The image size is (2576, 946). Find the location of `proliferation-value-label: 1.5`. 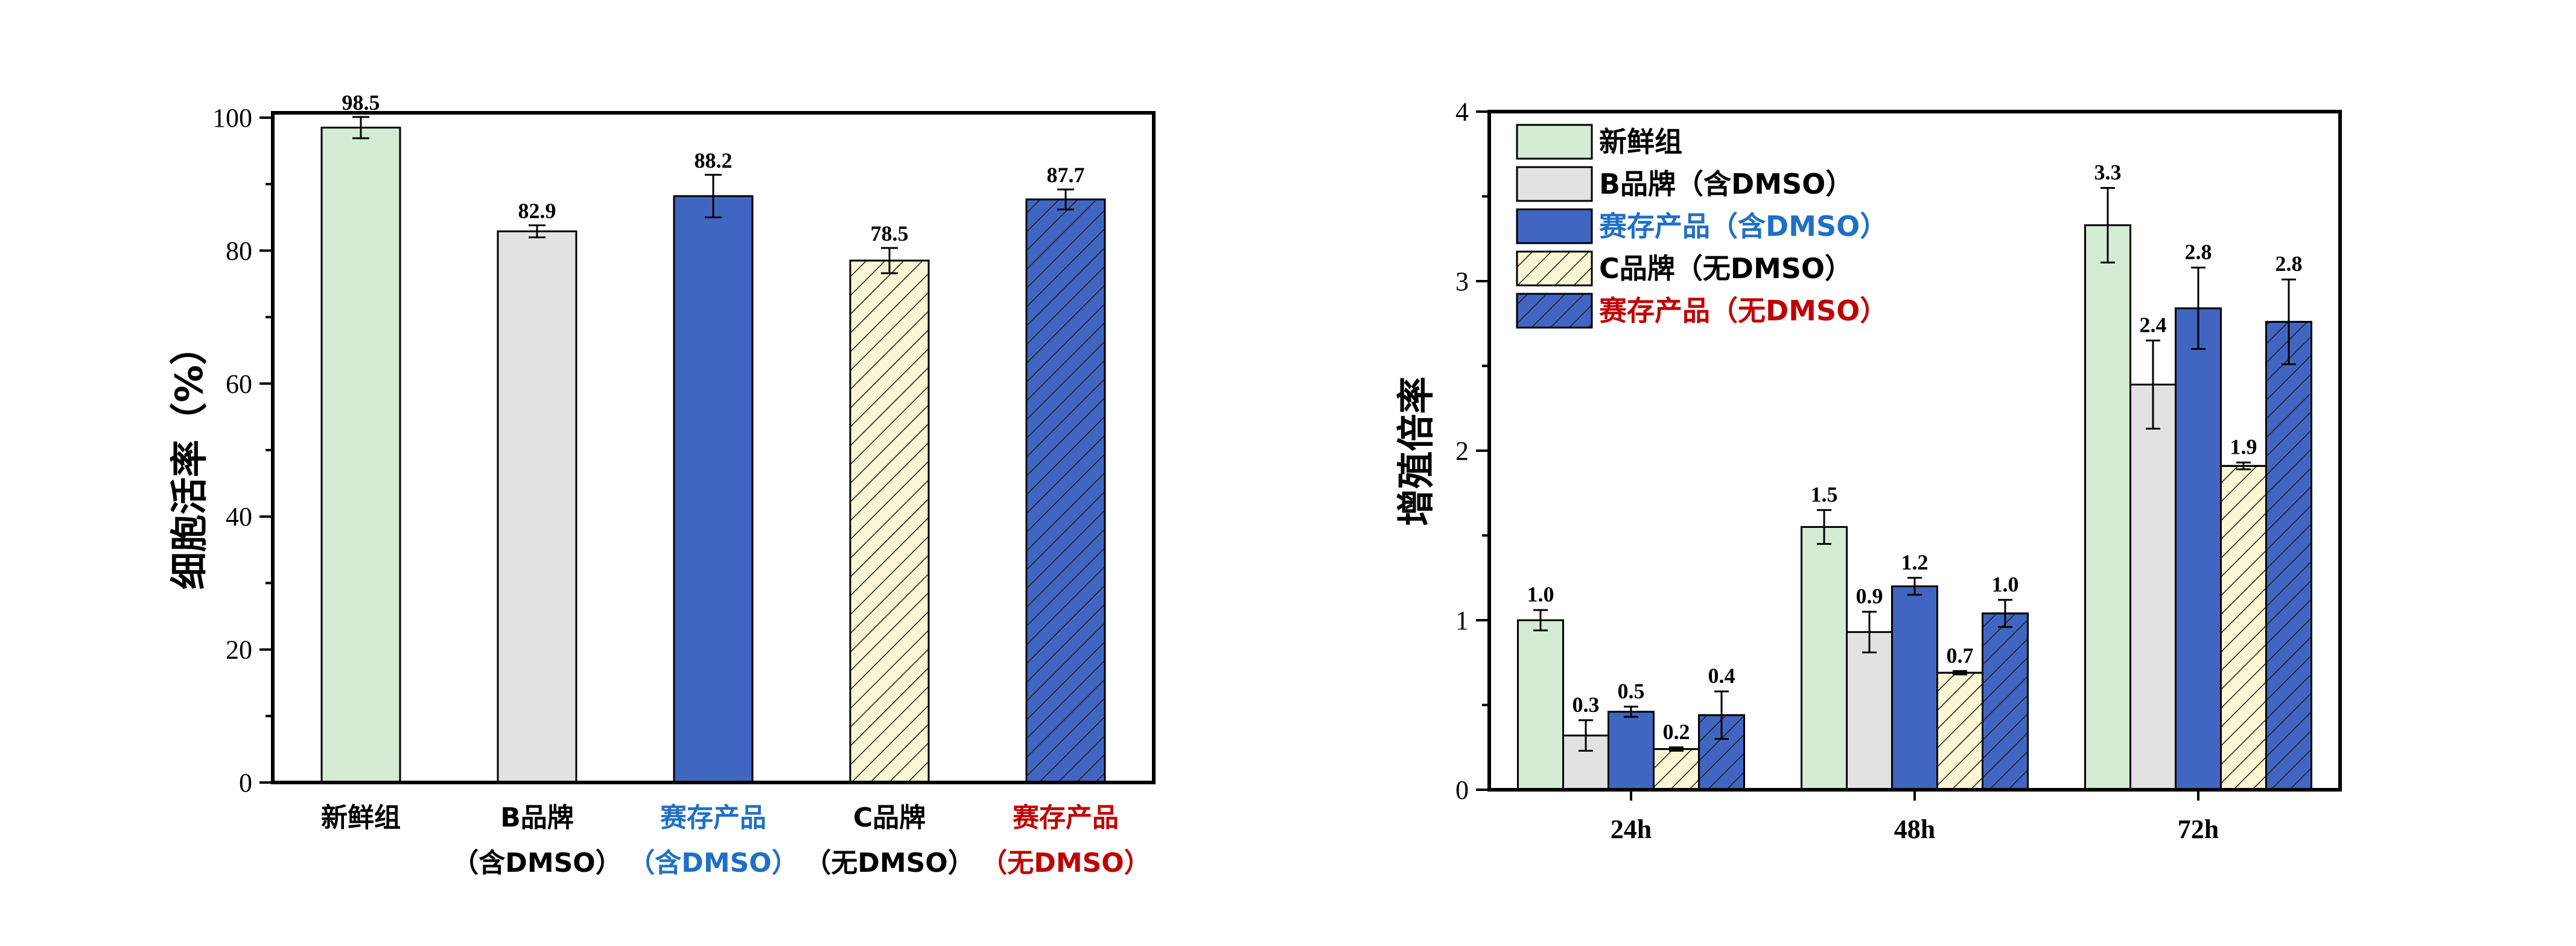

proliferation-value-label: 1.5 is located at coordinates (1824, 494).